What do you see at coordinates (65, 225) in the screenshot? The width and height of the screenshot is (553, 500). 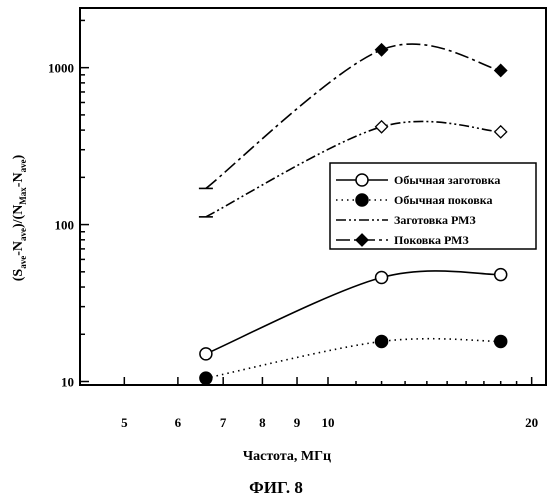 I see `y-tick-label: 100` at bounding box center [65, 225].